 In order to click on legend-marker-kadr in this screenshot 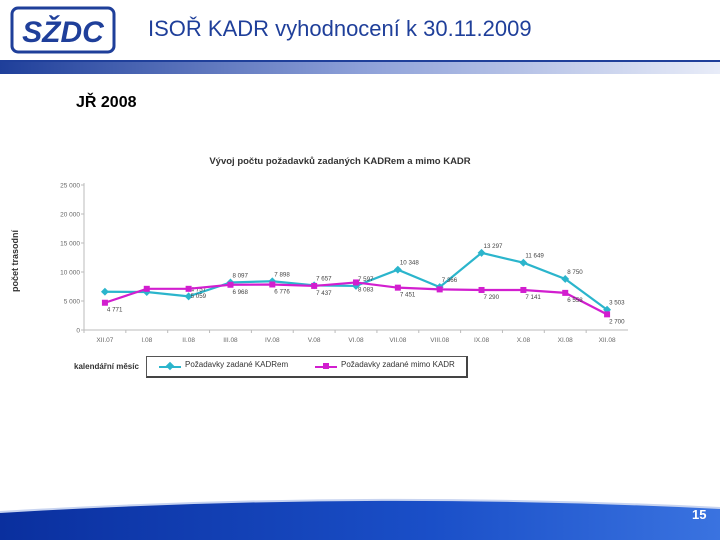, I will do `click(170, 366)`.